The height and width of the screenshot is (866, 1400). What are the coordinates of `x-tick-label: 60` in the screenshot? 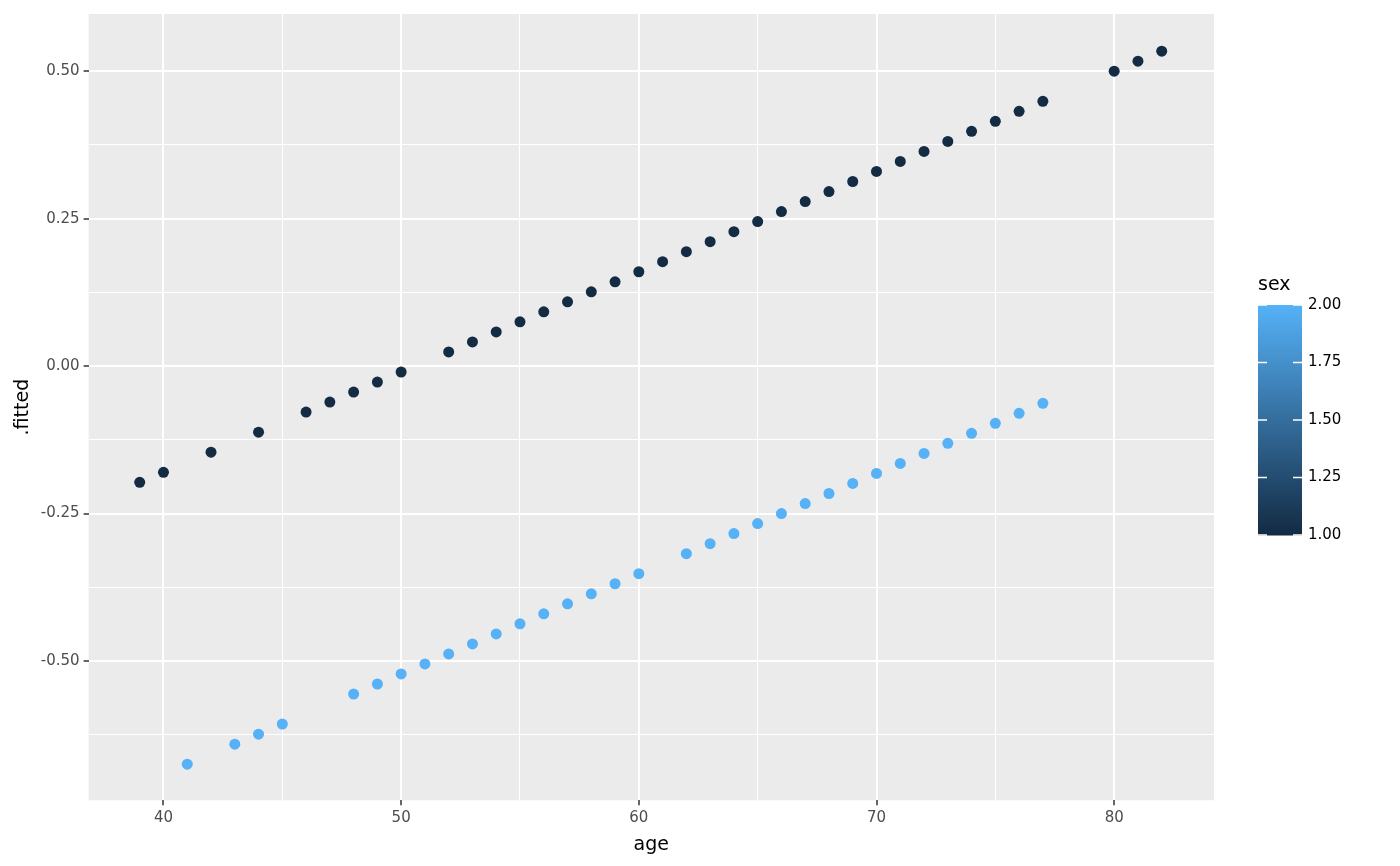 It's located at (639, 817).